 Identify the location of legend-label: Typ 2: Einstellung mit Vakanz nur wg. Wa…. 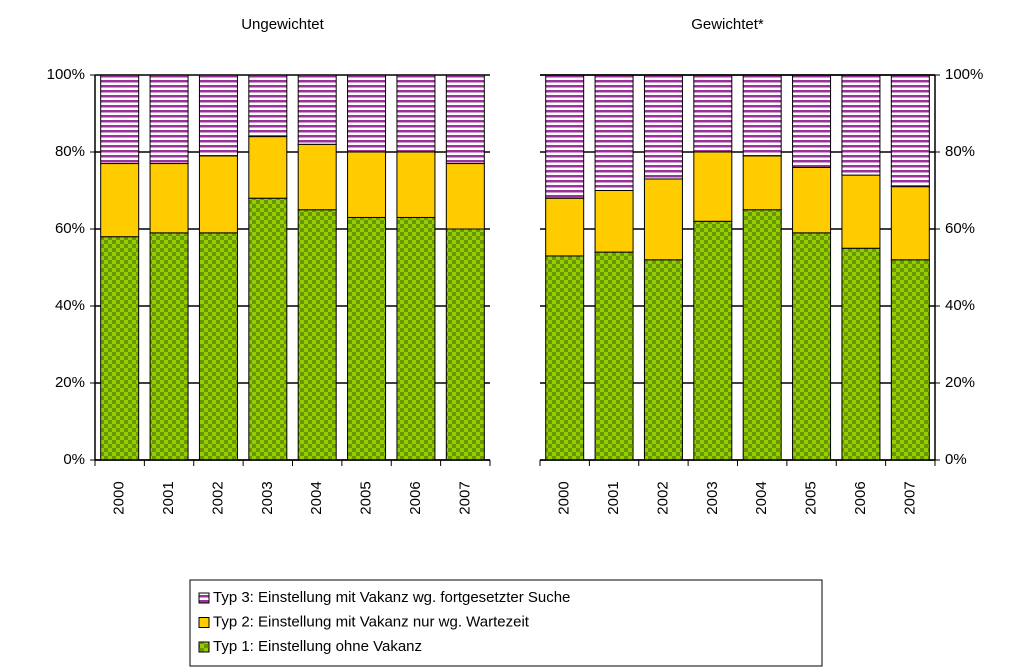
(371, 621).